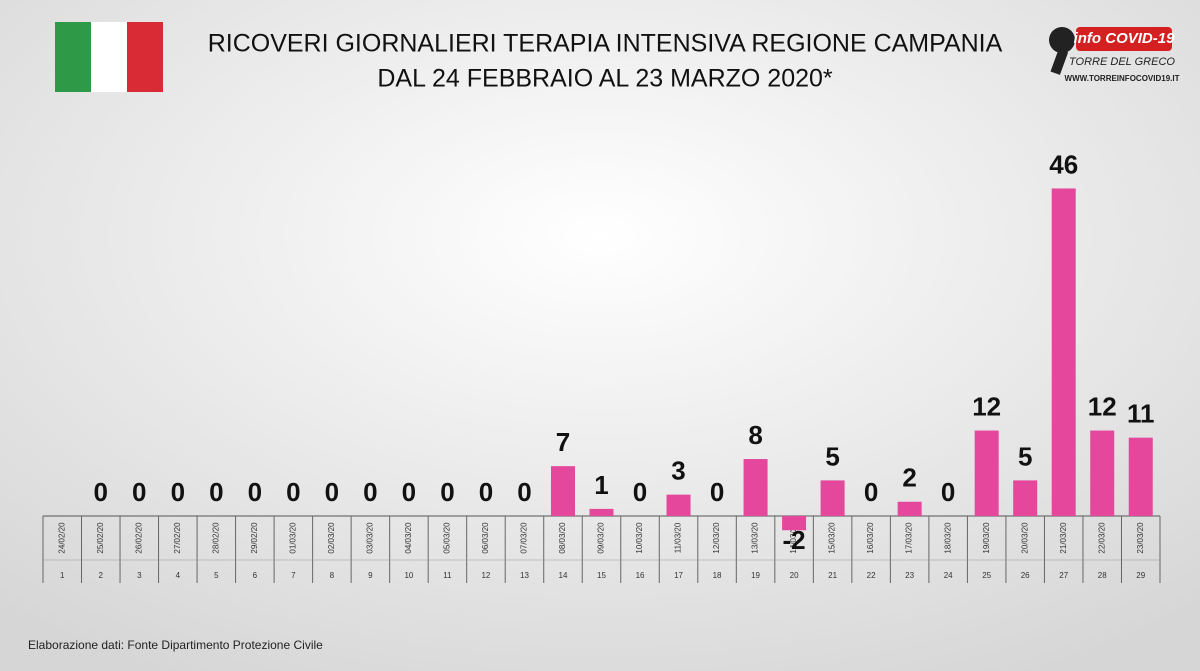  I want to click on x-tick-label: 03/03/20, so click(370, 538).